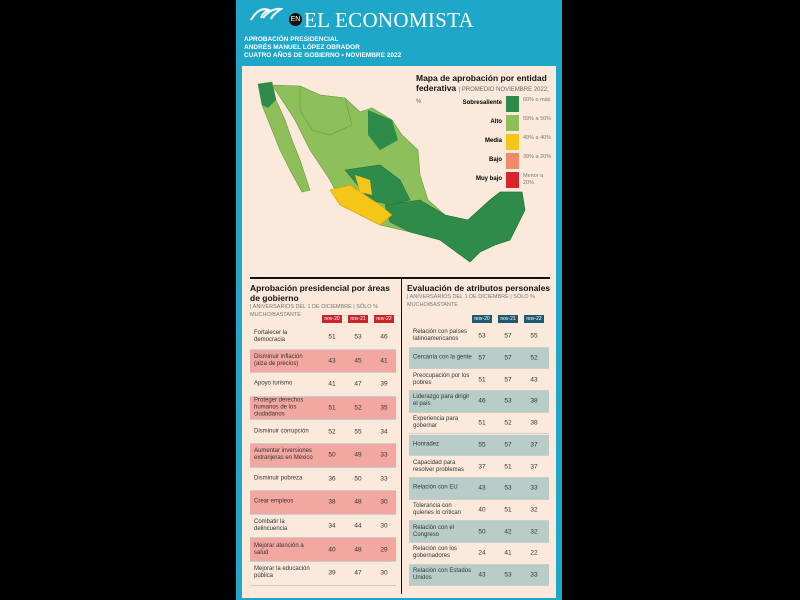 This screenshot has width=800, height=600. I want to click on row-value: 33, so click(534, 488).